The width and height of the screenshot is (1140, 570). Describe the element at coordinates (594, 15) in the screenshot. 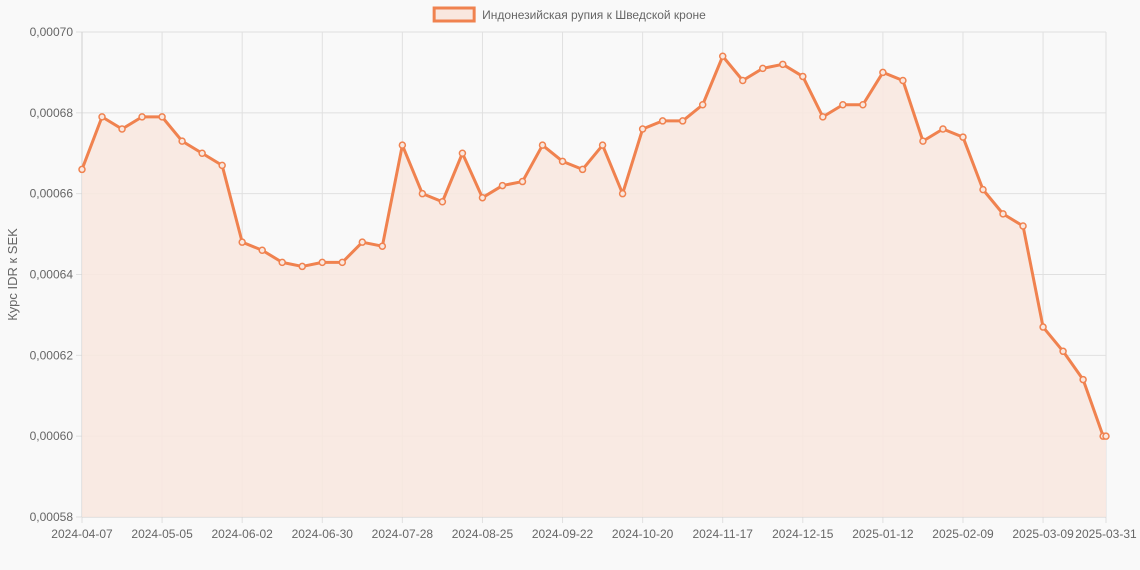

I see `legend-label: Индонезийская рупия к Шведской кроне` at that location.